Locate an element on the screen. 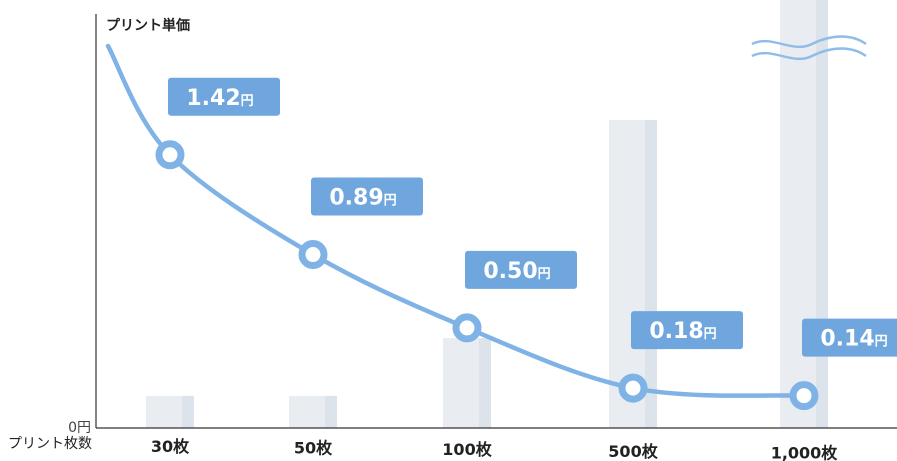  data-label-number-3: 0.18 is located at coordinates (676, 331).